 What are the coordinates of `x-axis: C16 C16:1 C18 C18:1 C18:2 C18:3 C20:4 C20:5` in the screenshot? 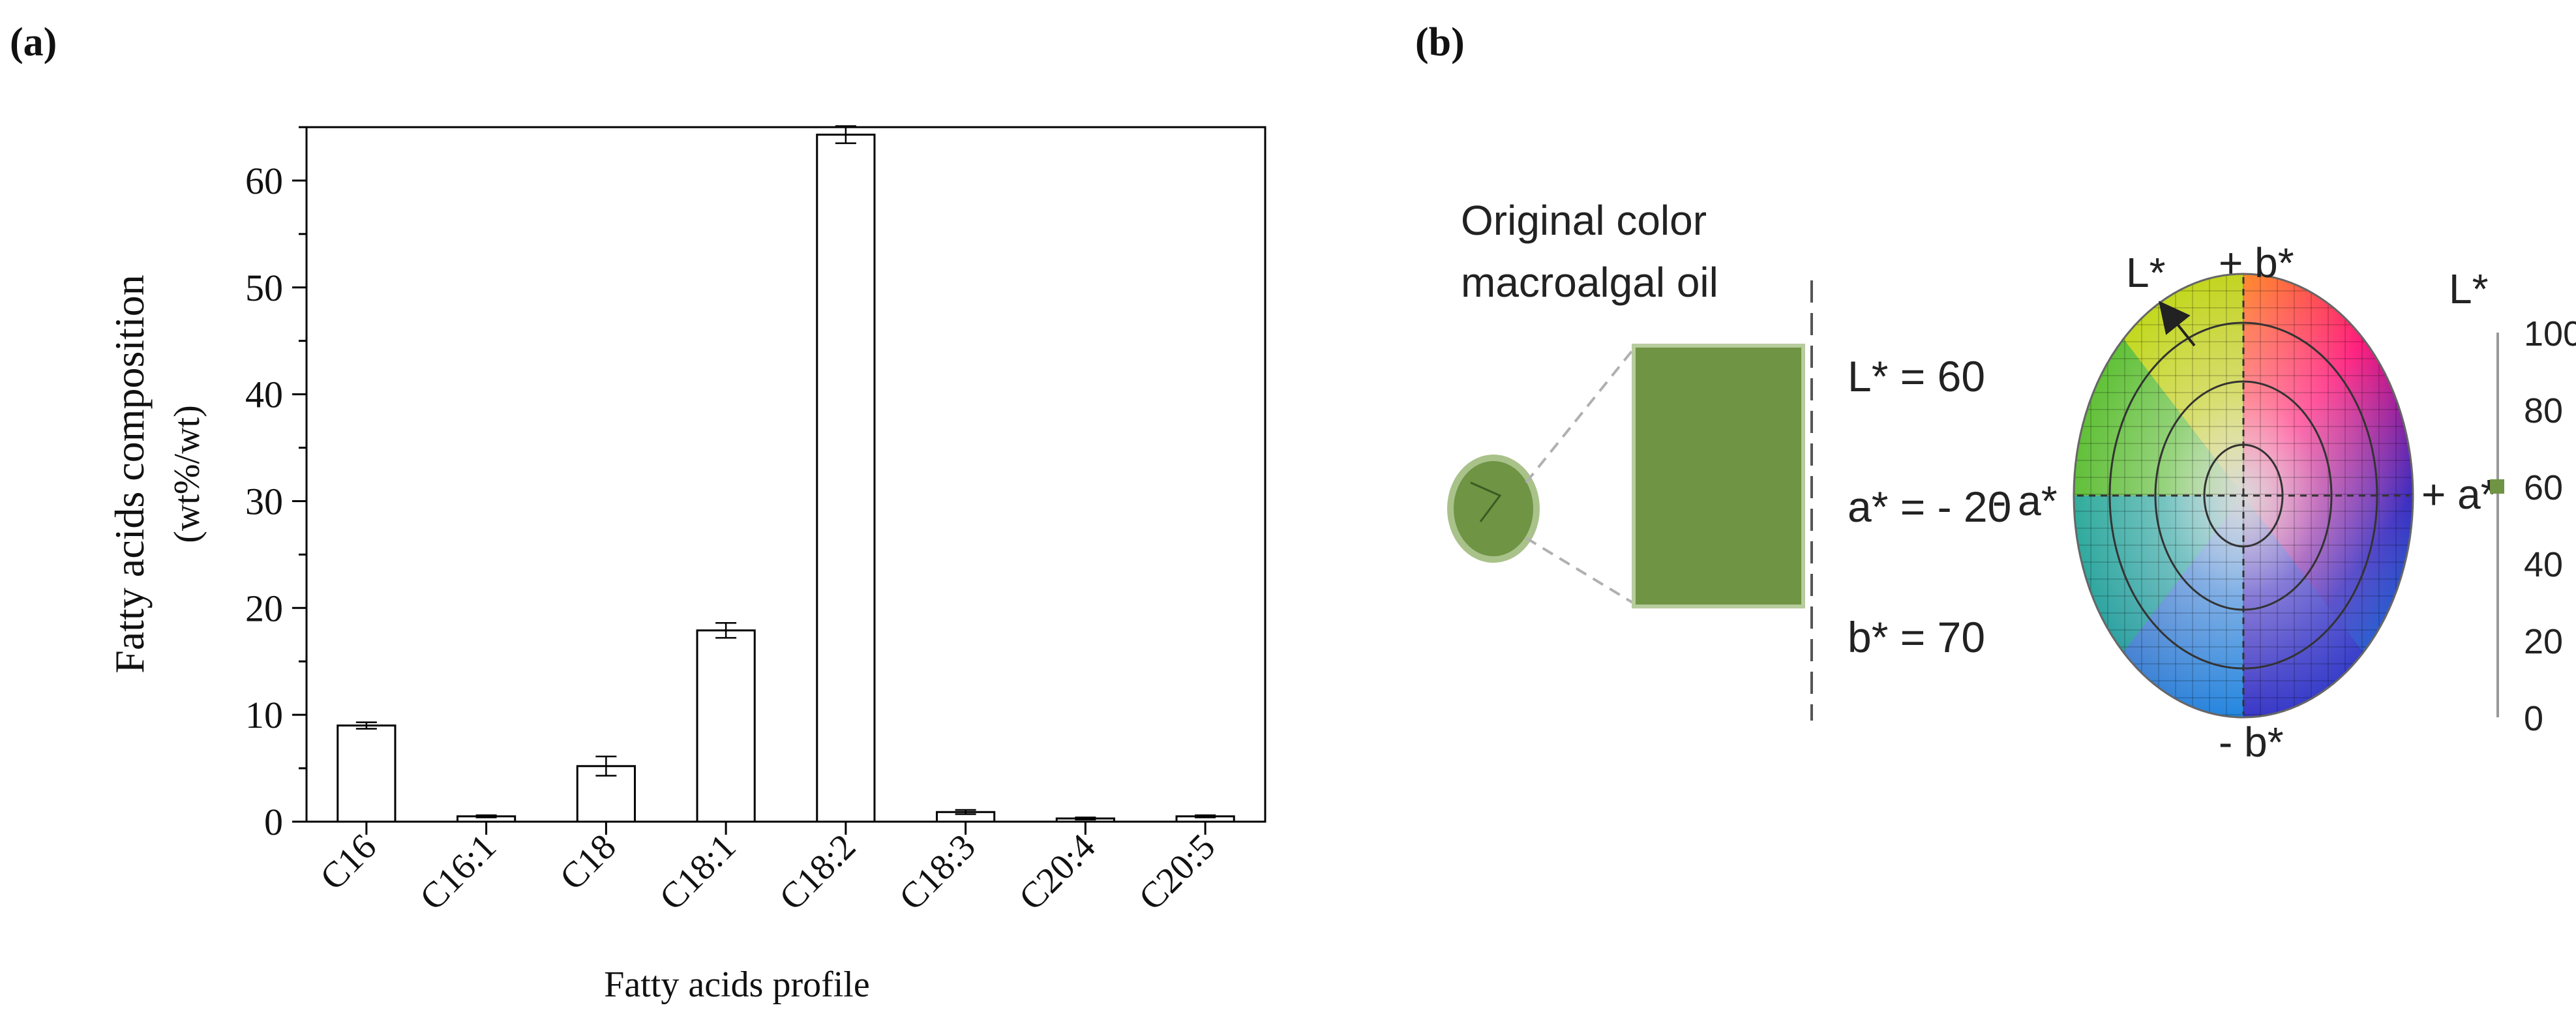 It's located at (767, 870).